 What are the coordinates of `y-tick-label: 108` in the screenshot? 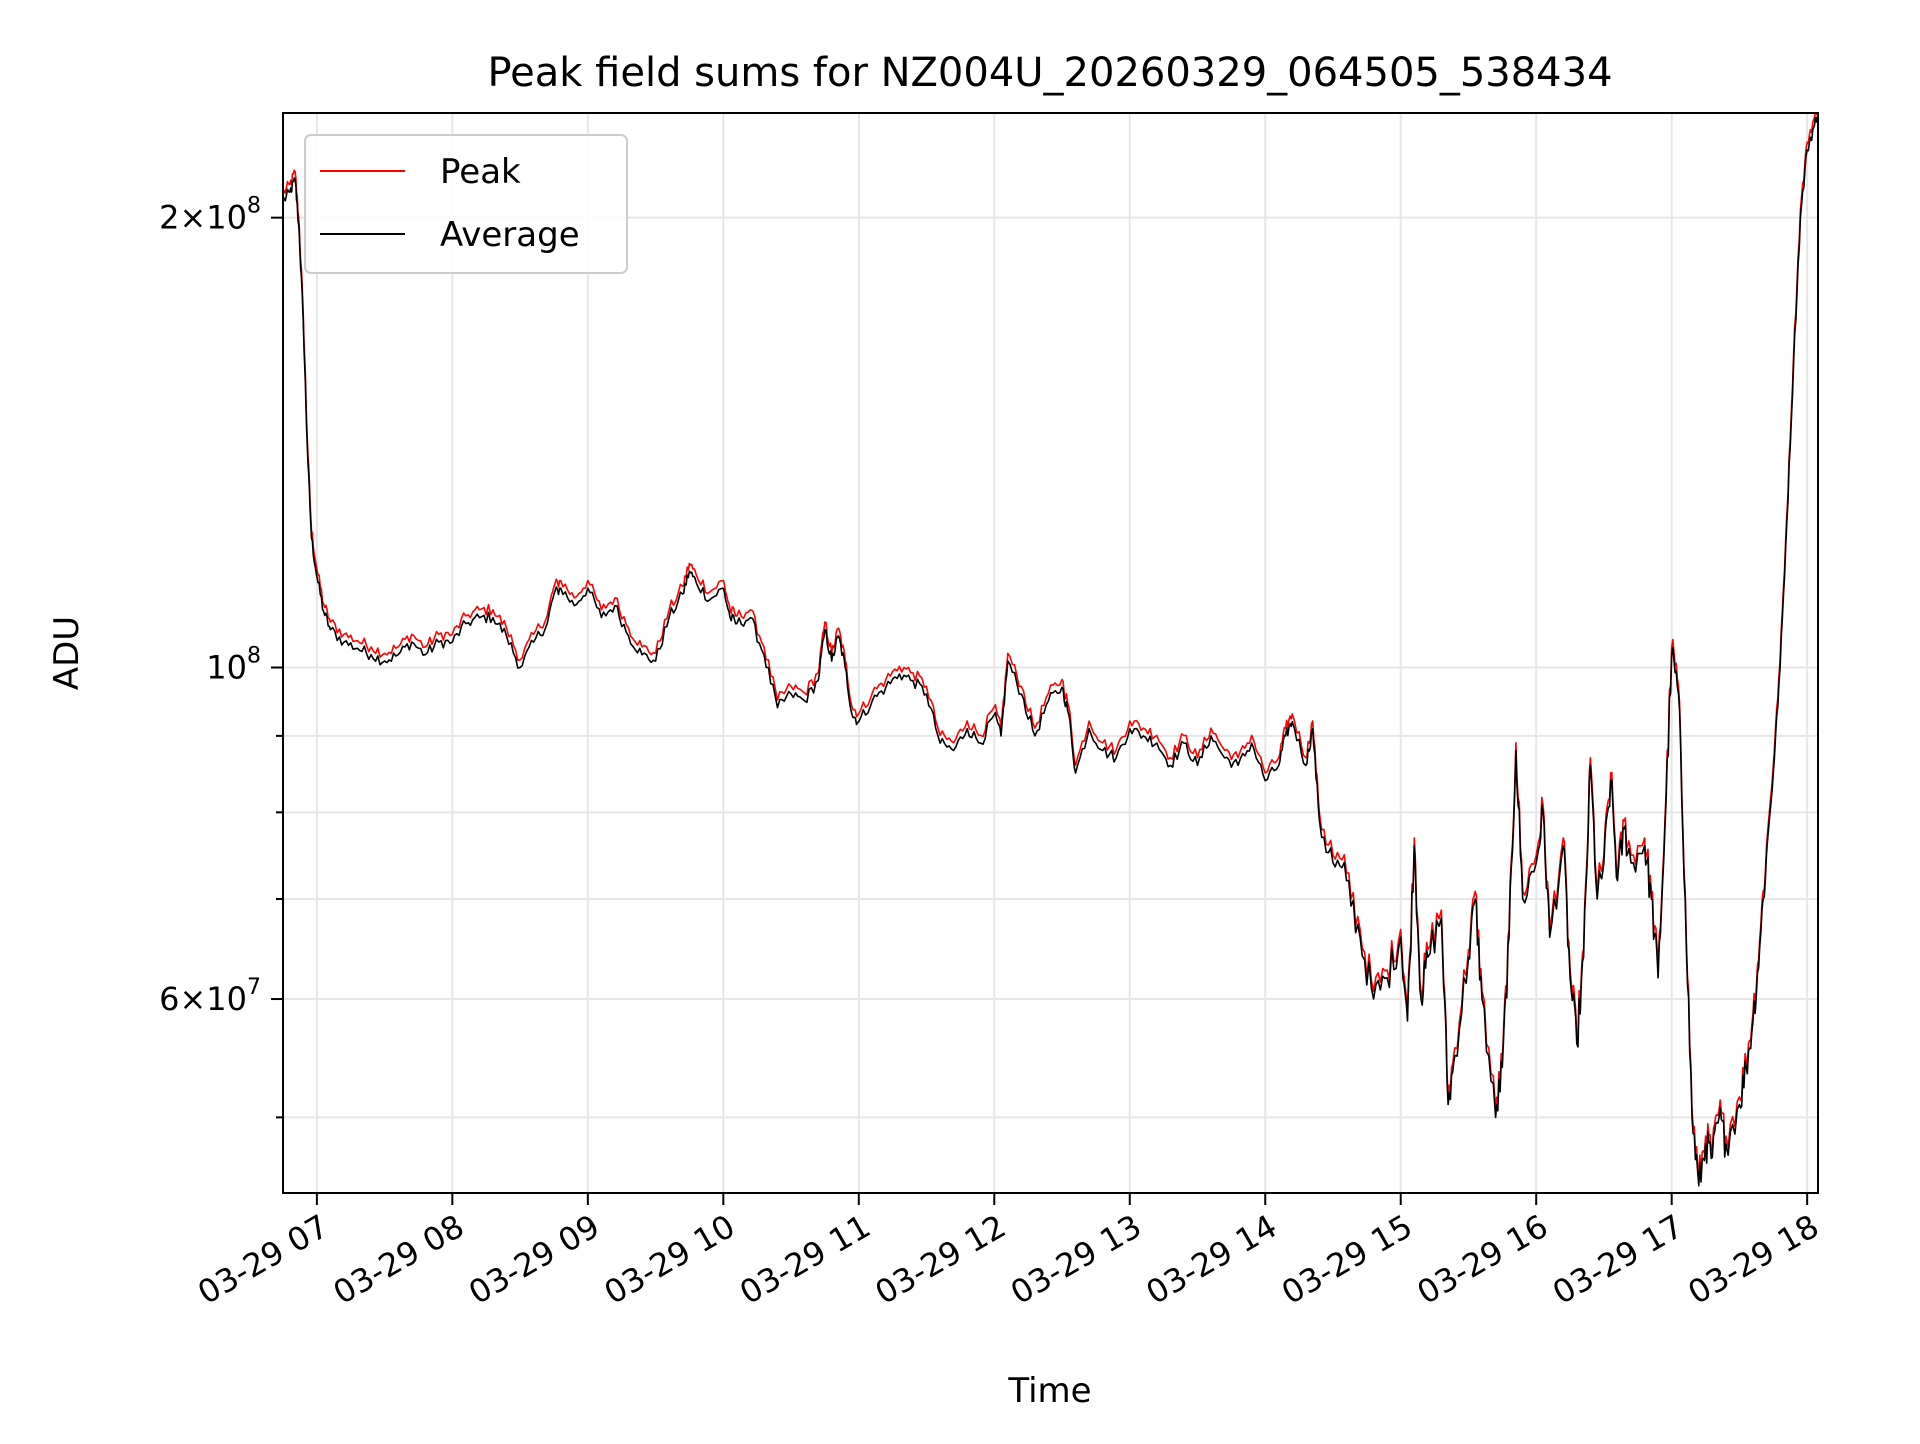 It's located at (233, 665).